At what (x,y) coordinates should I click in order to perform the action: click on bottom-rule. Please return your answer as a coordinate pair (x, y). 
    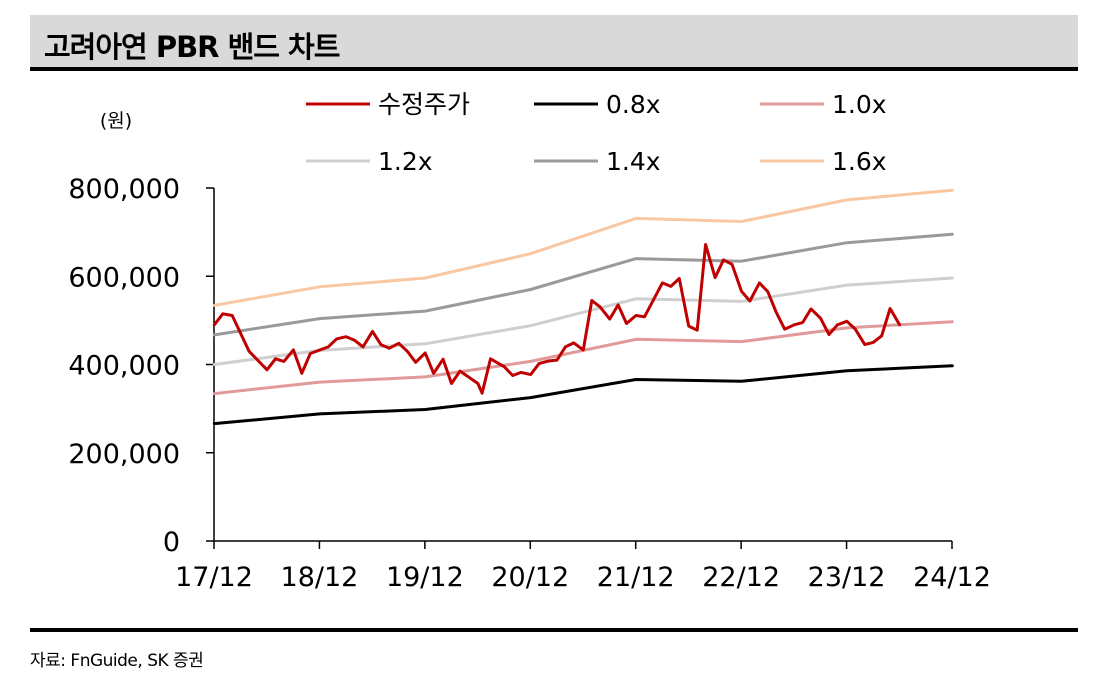
    Looking at the image, I should click on (554, 630).